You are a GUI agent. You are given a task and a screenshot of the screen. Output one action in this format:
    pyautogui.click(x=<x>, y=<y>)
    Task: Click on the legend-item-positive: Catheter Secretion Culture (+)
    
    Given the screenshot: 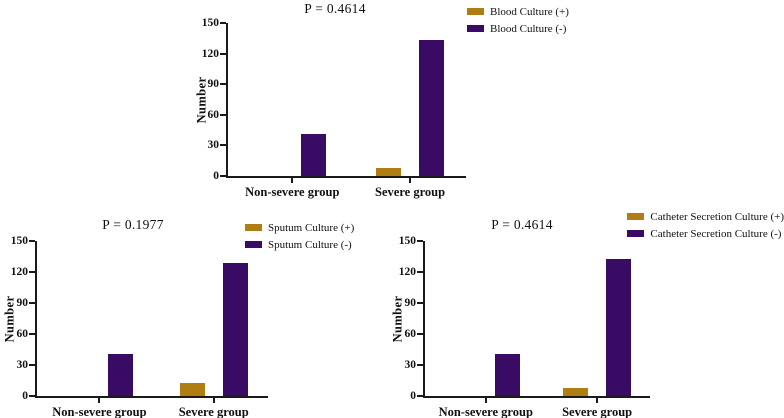 What is the action you would take?
    pyautogui.click(x=705, y=216)
    